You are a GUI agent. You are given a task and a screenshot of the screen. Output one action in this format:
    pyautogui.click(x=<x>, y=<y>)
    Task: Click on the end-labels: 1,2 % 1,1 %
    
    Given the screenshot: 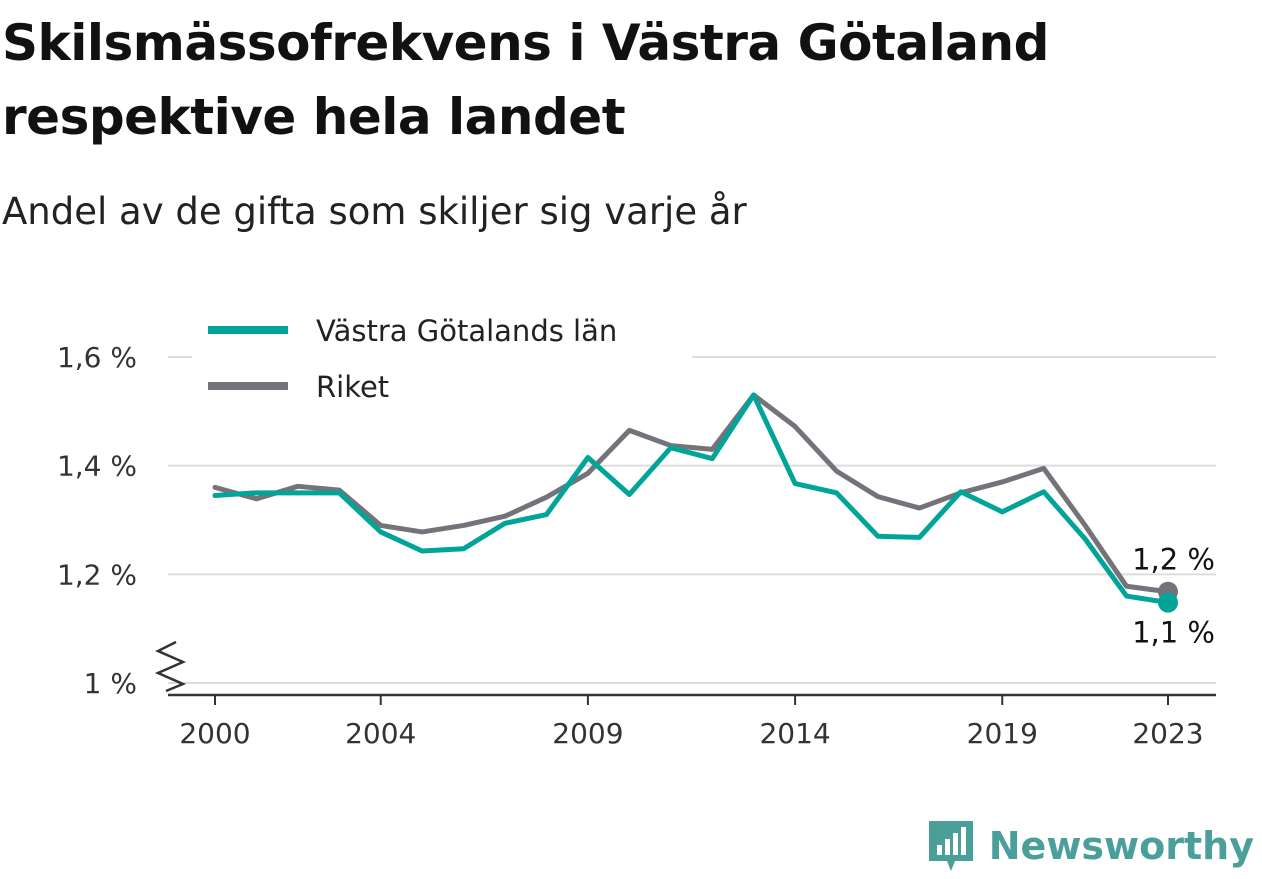 What is the action you would take?
    pyautogui.click(x=1173, y=596)
    